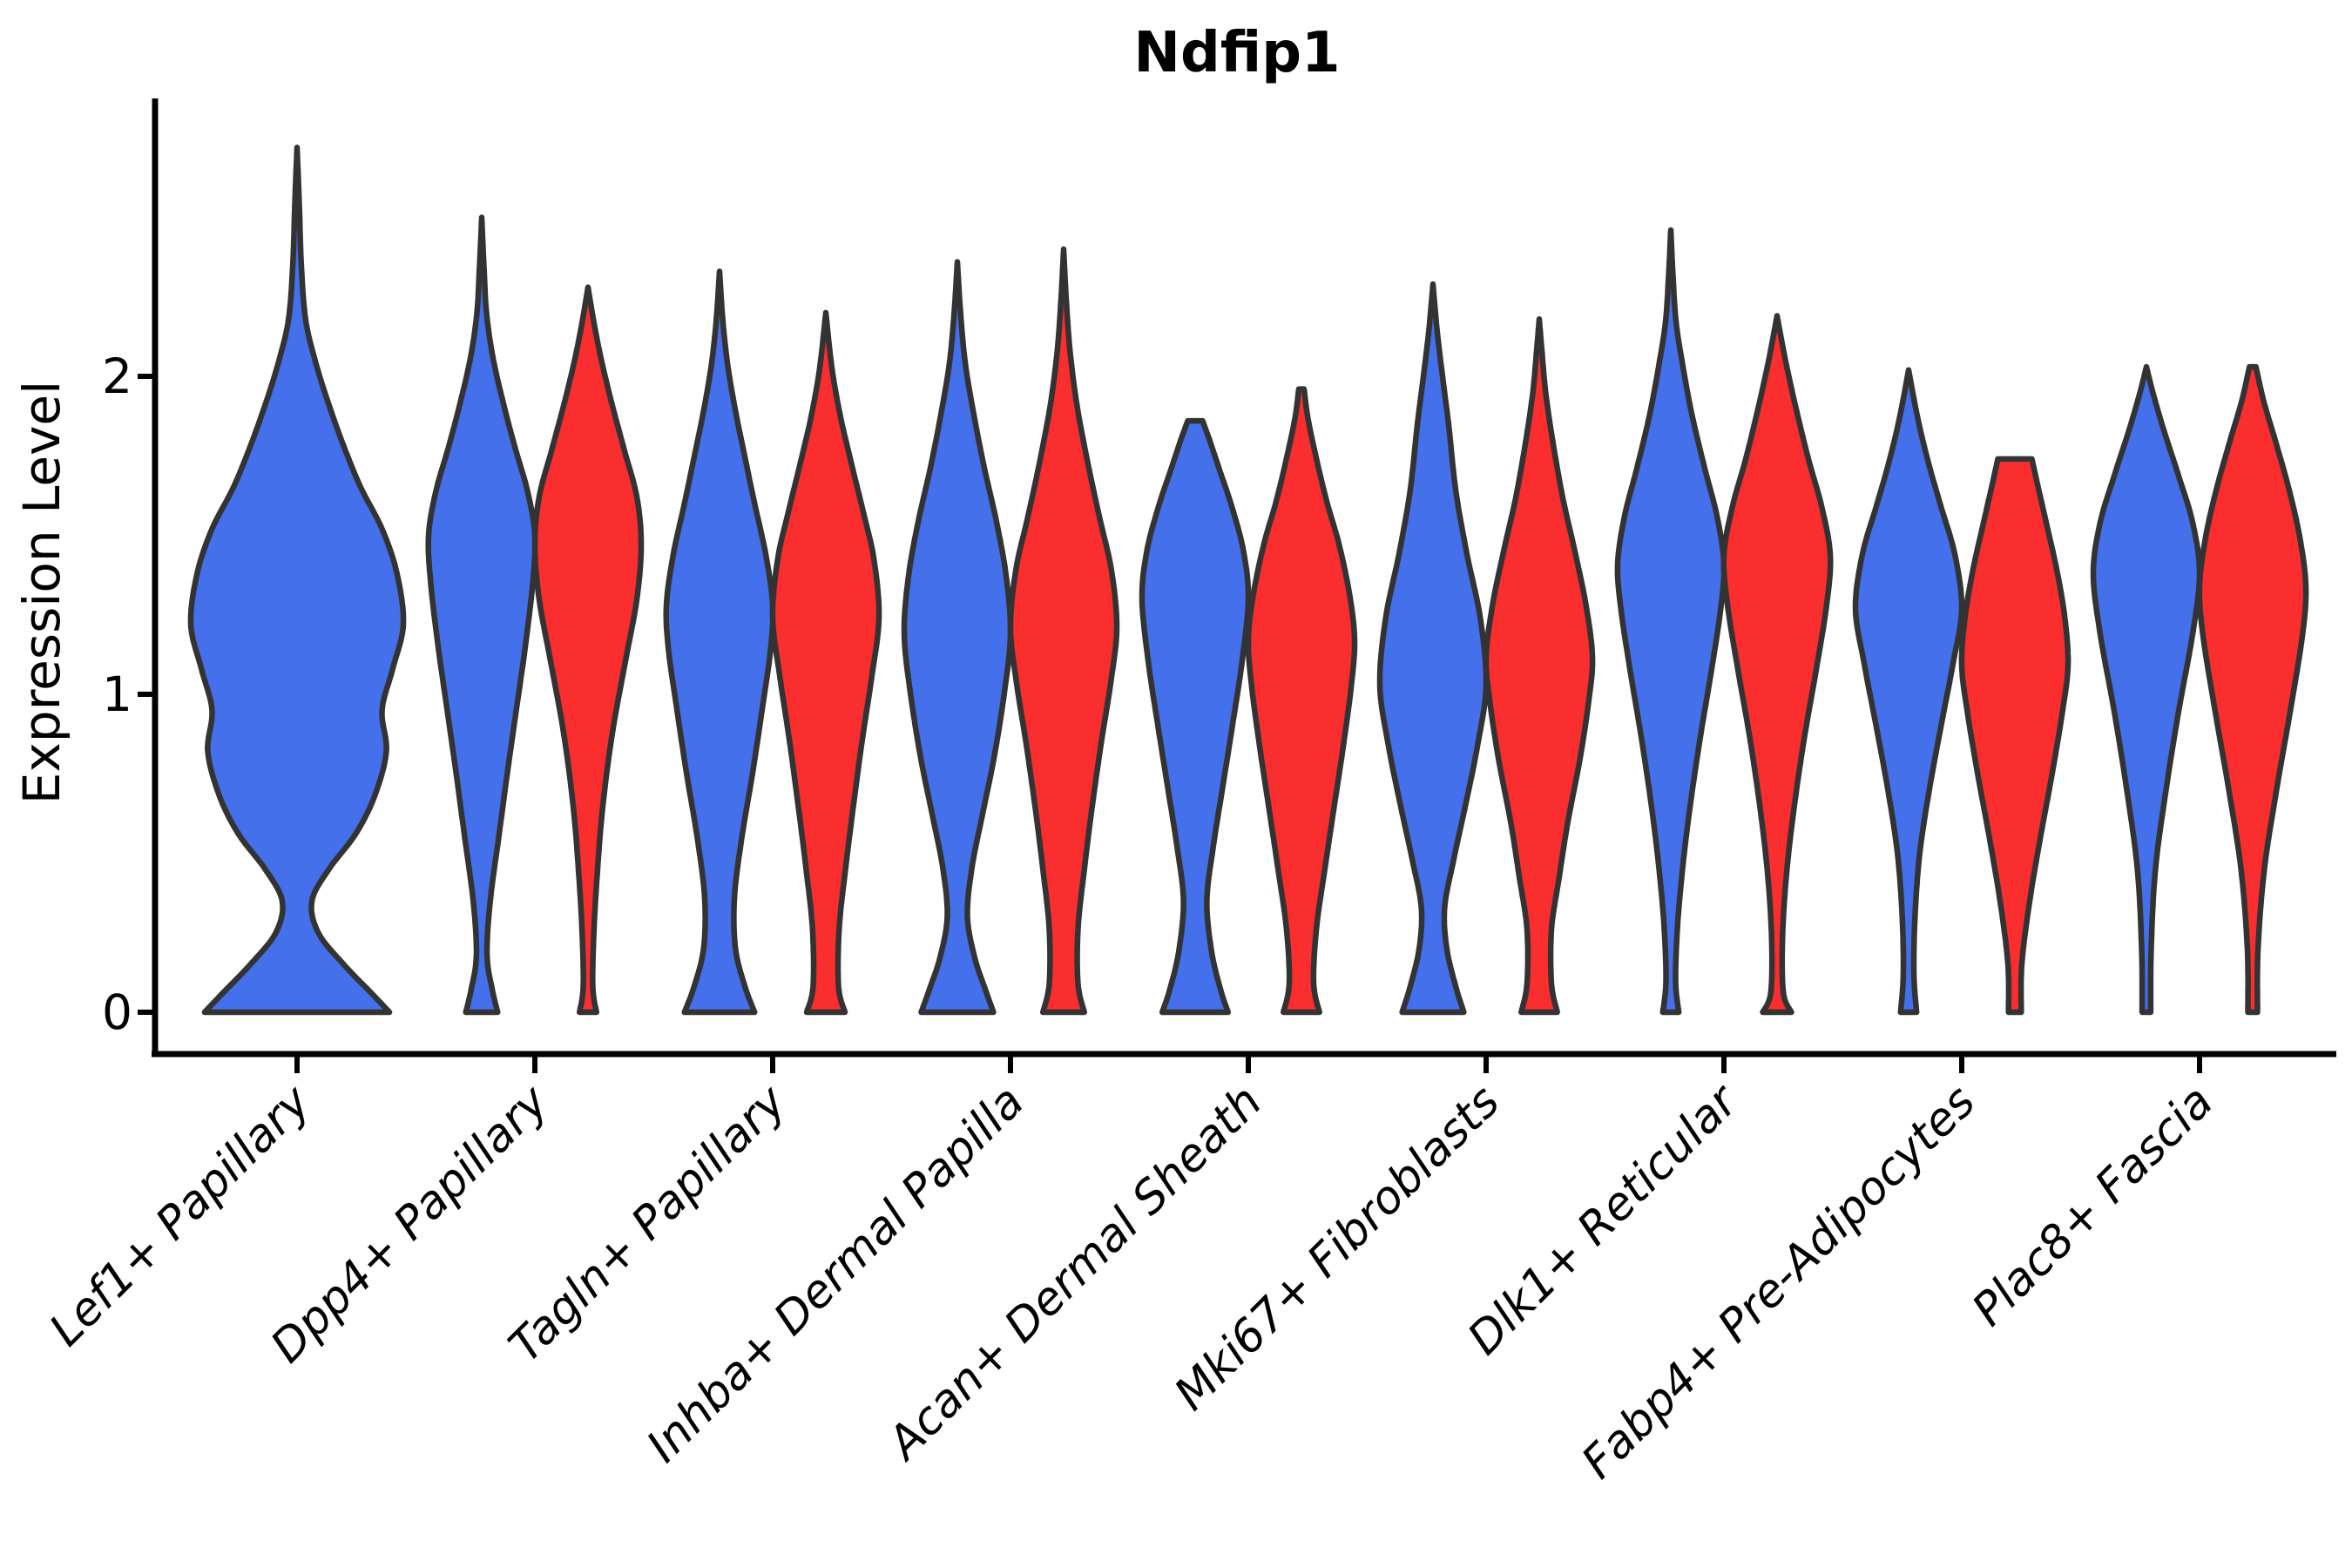 This screenshot has width=2352, height=1568. I want to click on y-axis-ticks: 0 1 2, so click(129, 694).